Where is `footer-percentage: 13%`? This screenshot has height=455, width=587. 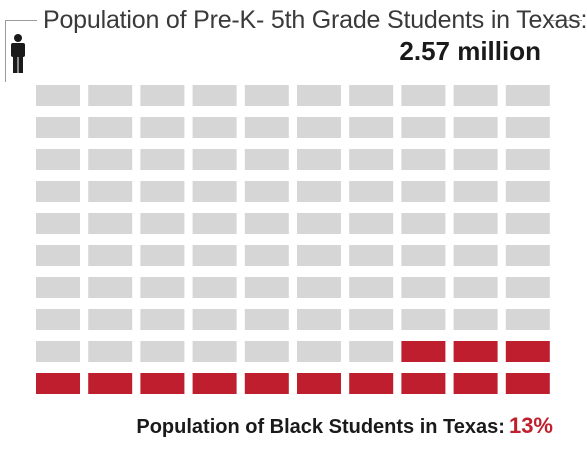
footer-percentage: 13% is located at coordinates (531, 425).